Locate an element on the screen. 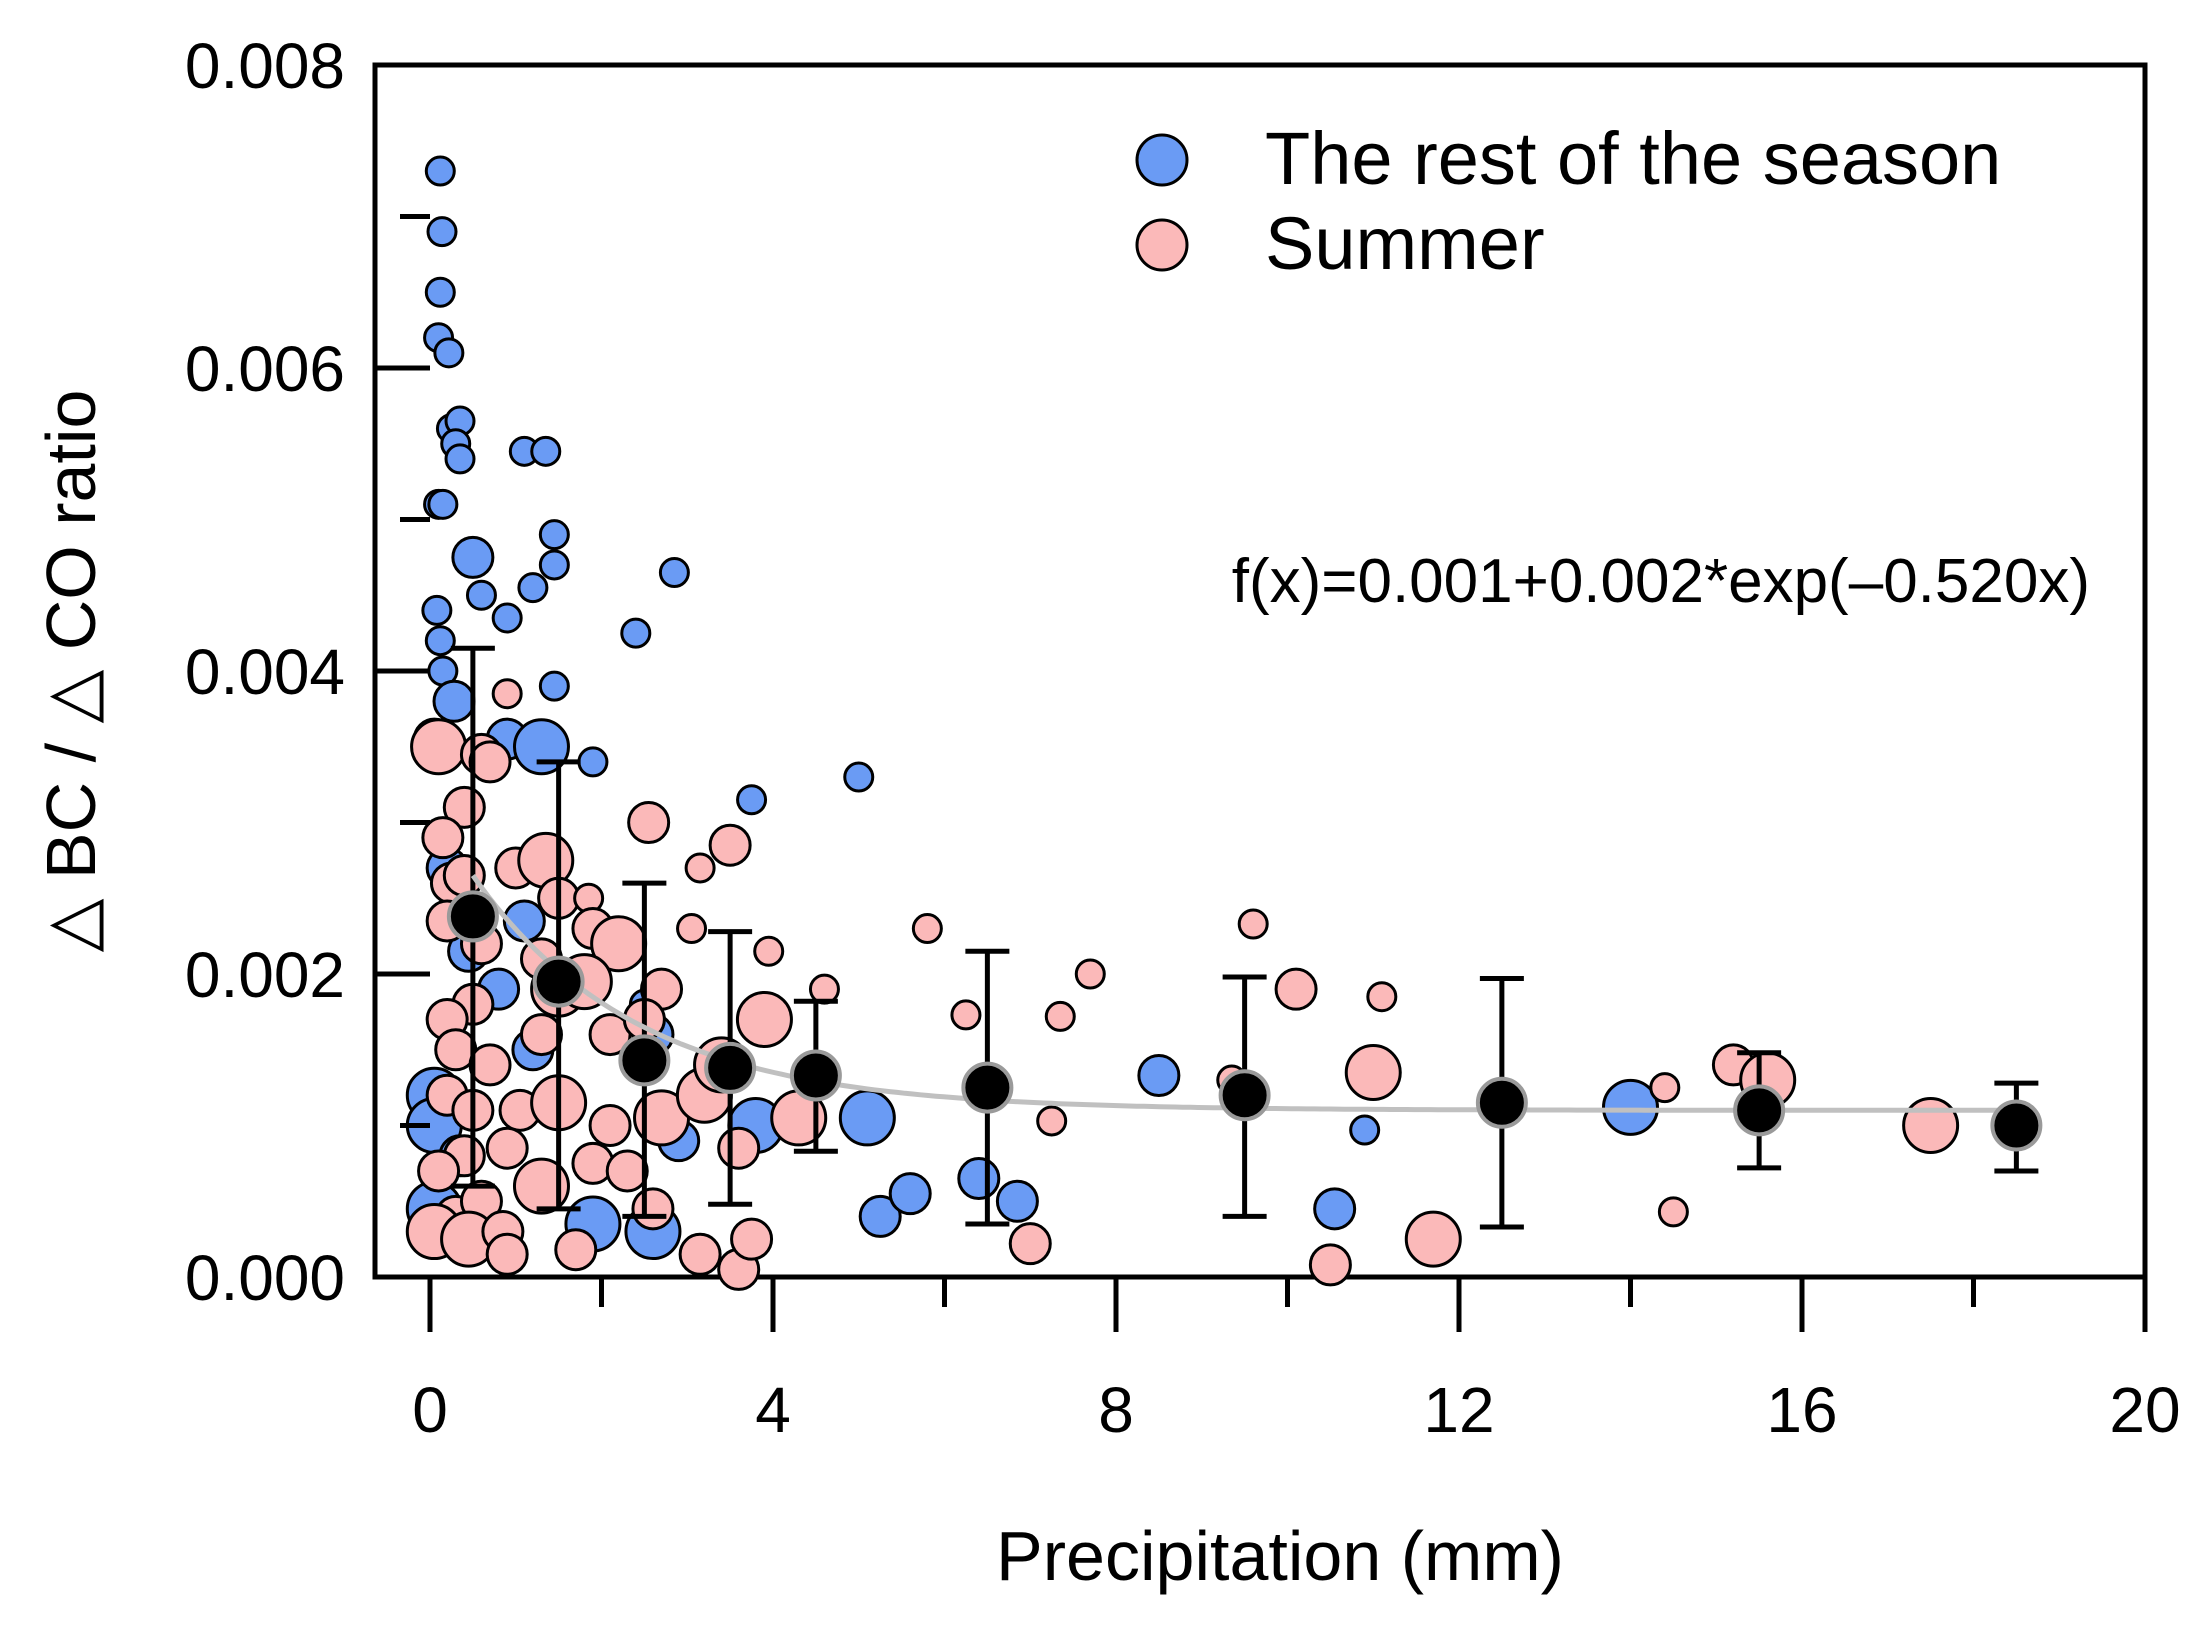 The width and height of the screenshot is (2208, 1630). legend-marker-rest is located at coordinates (1162, 160).